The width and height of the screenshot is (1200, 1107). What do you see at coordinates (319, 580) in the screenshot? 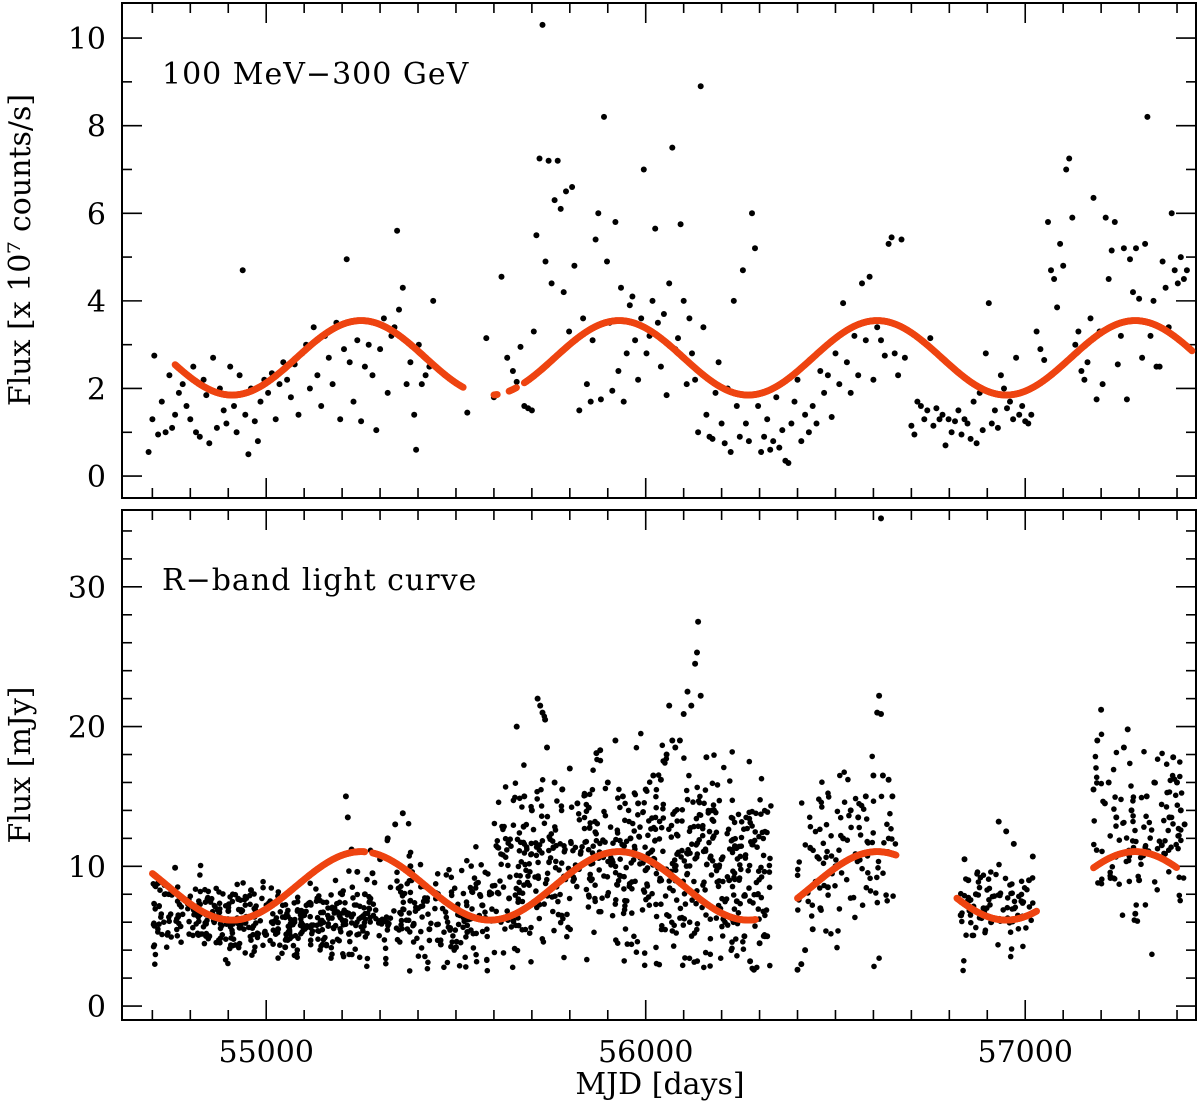
I see `panel-annotation: R−band light curve` at bounding box center [319, 580].